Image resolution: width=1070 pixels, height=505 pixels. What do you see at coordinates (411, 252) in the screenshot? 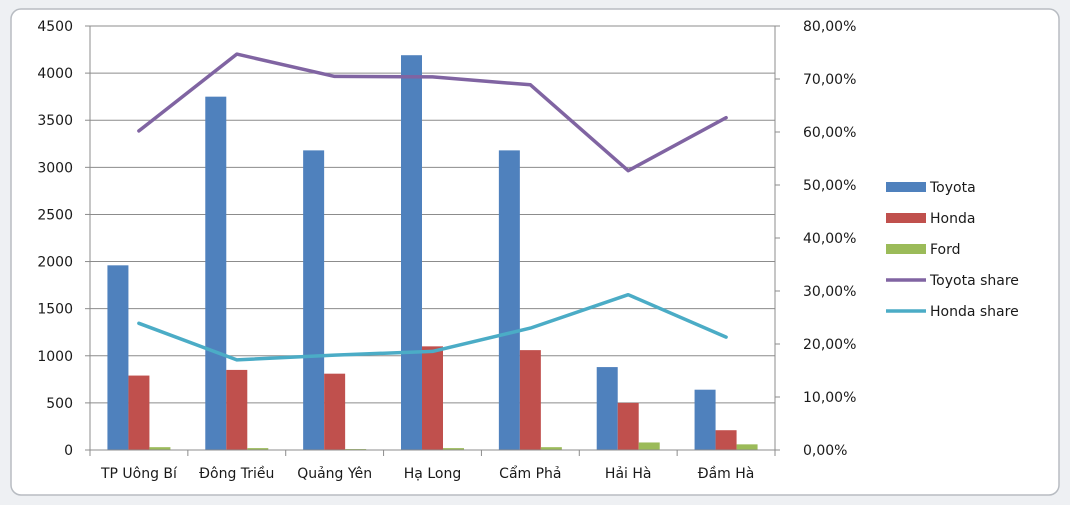
I see `bar-toyota-ha-long` at bounding box center [411, 252].